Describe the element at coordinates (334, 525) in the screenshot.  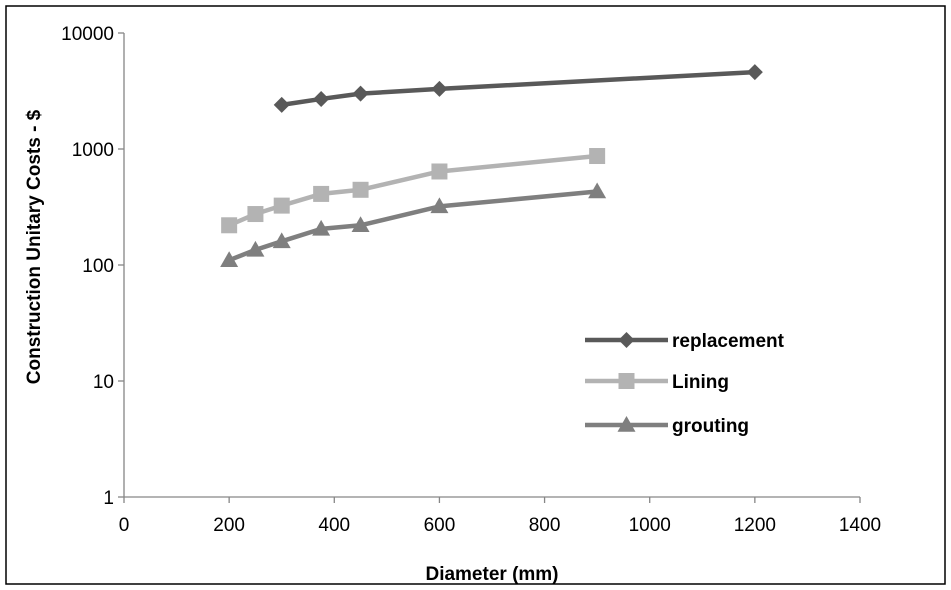
I see `x-tick-label: 400` at that location.